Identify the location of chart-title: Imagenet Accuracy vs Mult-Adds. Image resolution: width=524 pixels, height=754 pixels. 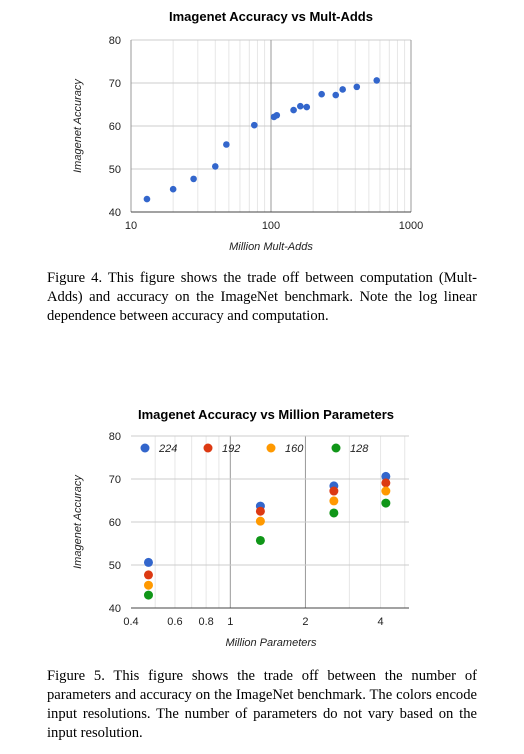
(271, 16).